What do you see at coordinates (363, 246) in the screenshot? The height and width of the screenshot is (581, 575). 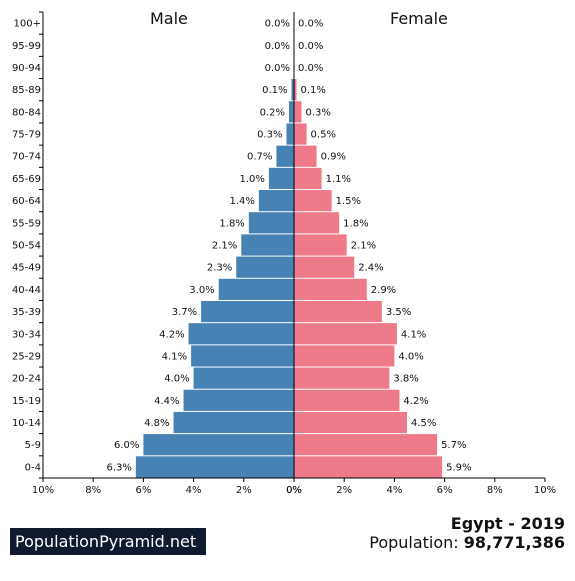 I see `female-value-label: 2.1%` at bounding box center [363, 246].